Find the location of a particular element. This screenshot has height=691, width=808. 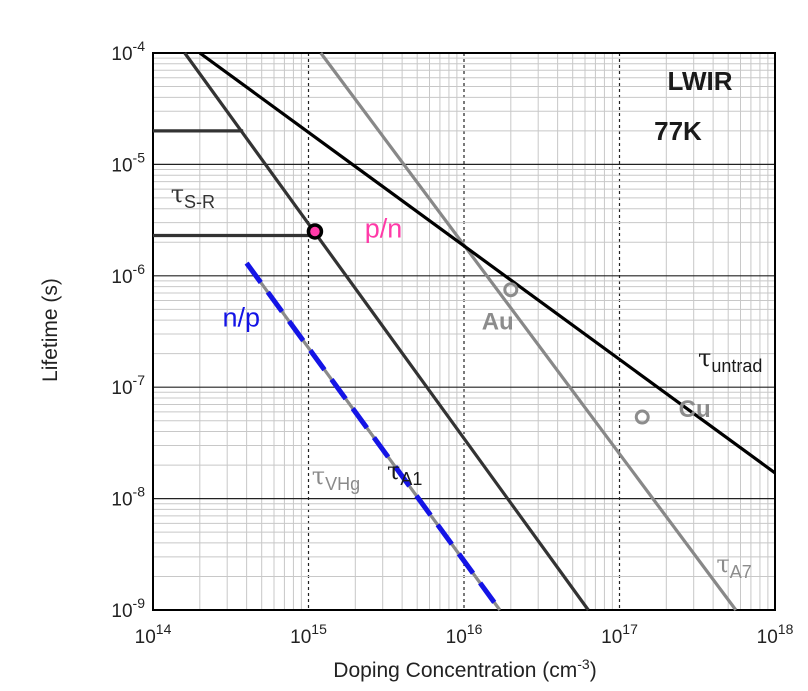

label-subscript: A1 is located at coordinates (411, 479).